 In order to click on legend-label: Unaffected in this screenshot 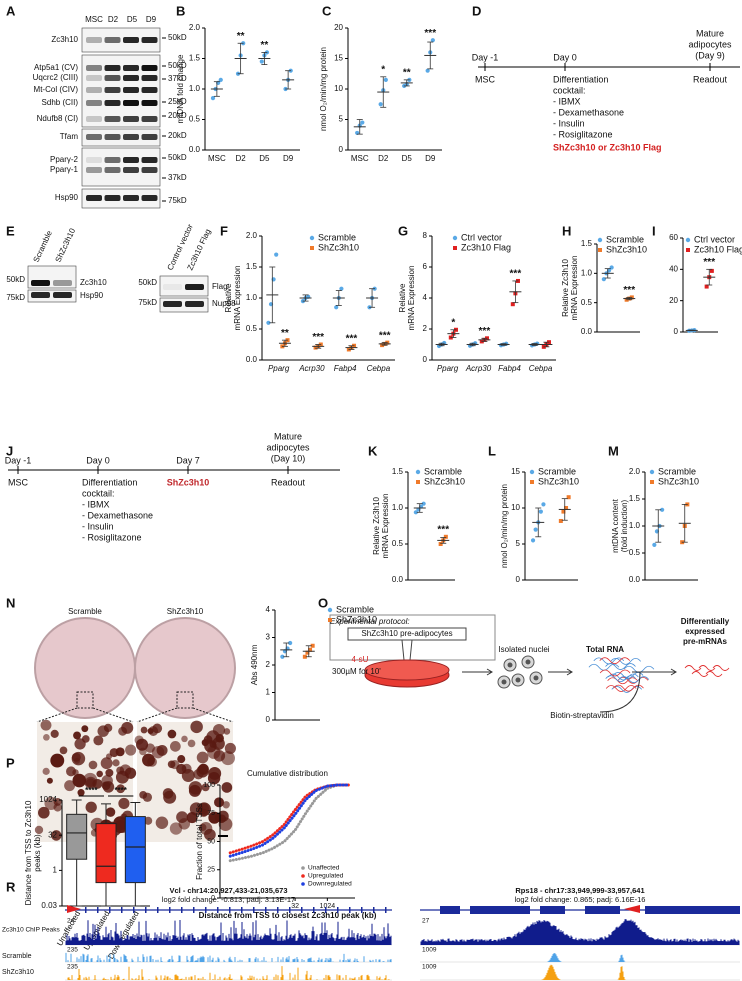, I will do `click(324, 868)`.